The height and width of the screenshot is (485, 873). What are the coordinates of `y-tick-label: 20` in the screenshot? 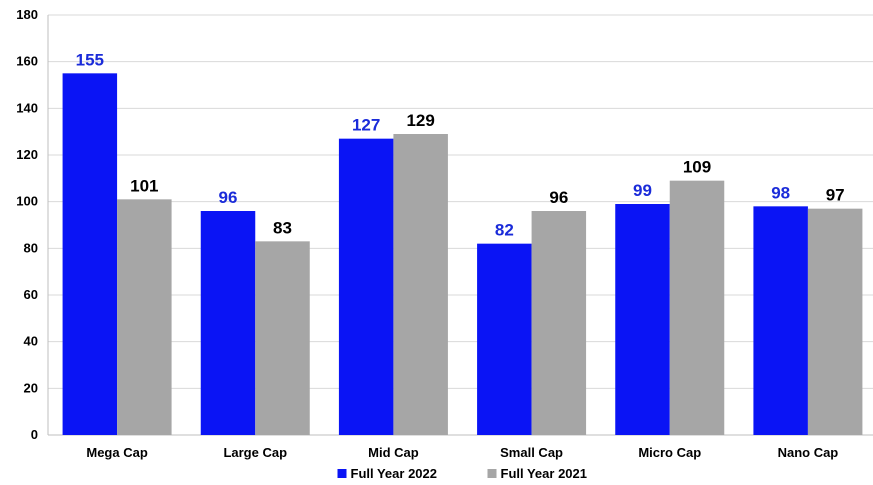 It's located at (31, 387).